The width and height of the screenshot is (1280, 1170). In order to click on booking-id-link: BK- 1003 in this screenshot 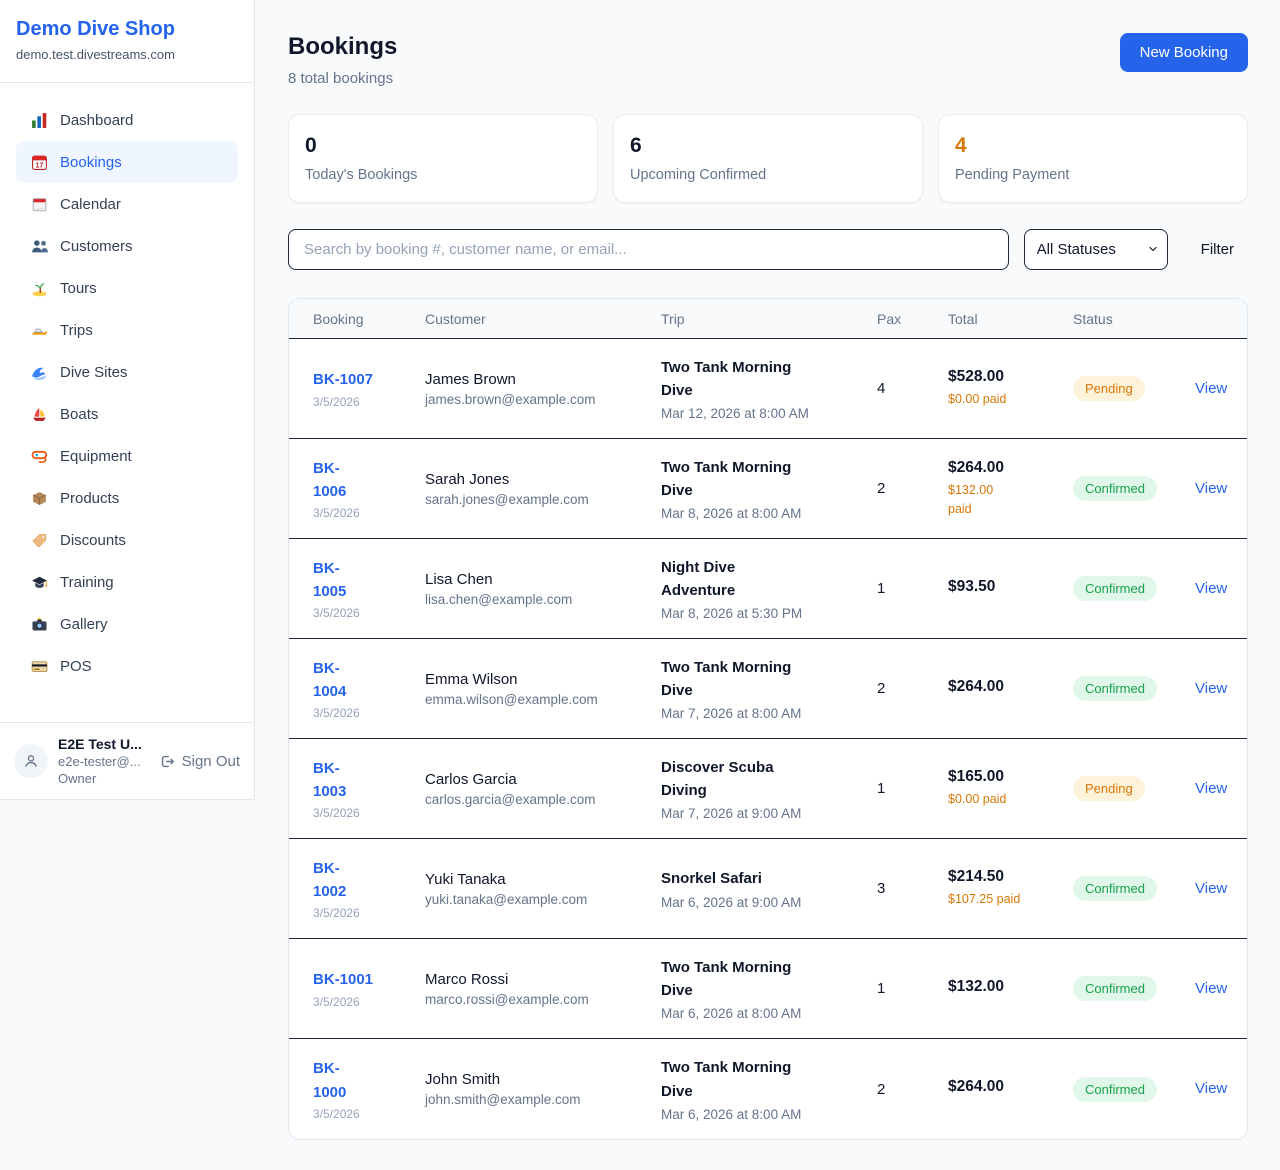, I will do `click(330, 779)`.